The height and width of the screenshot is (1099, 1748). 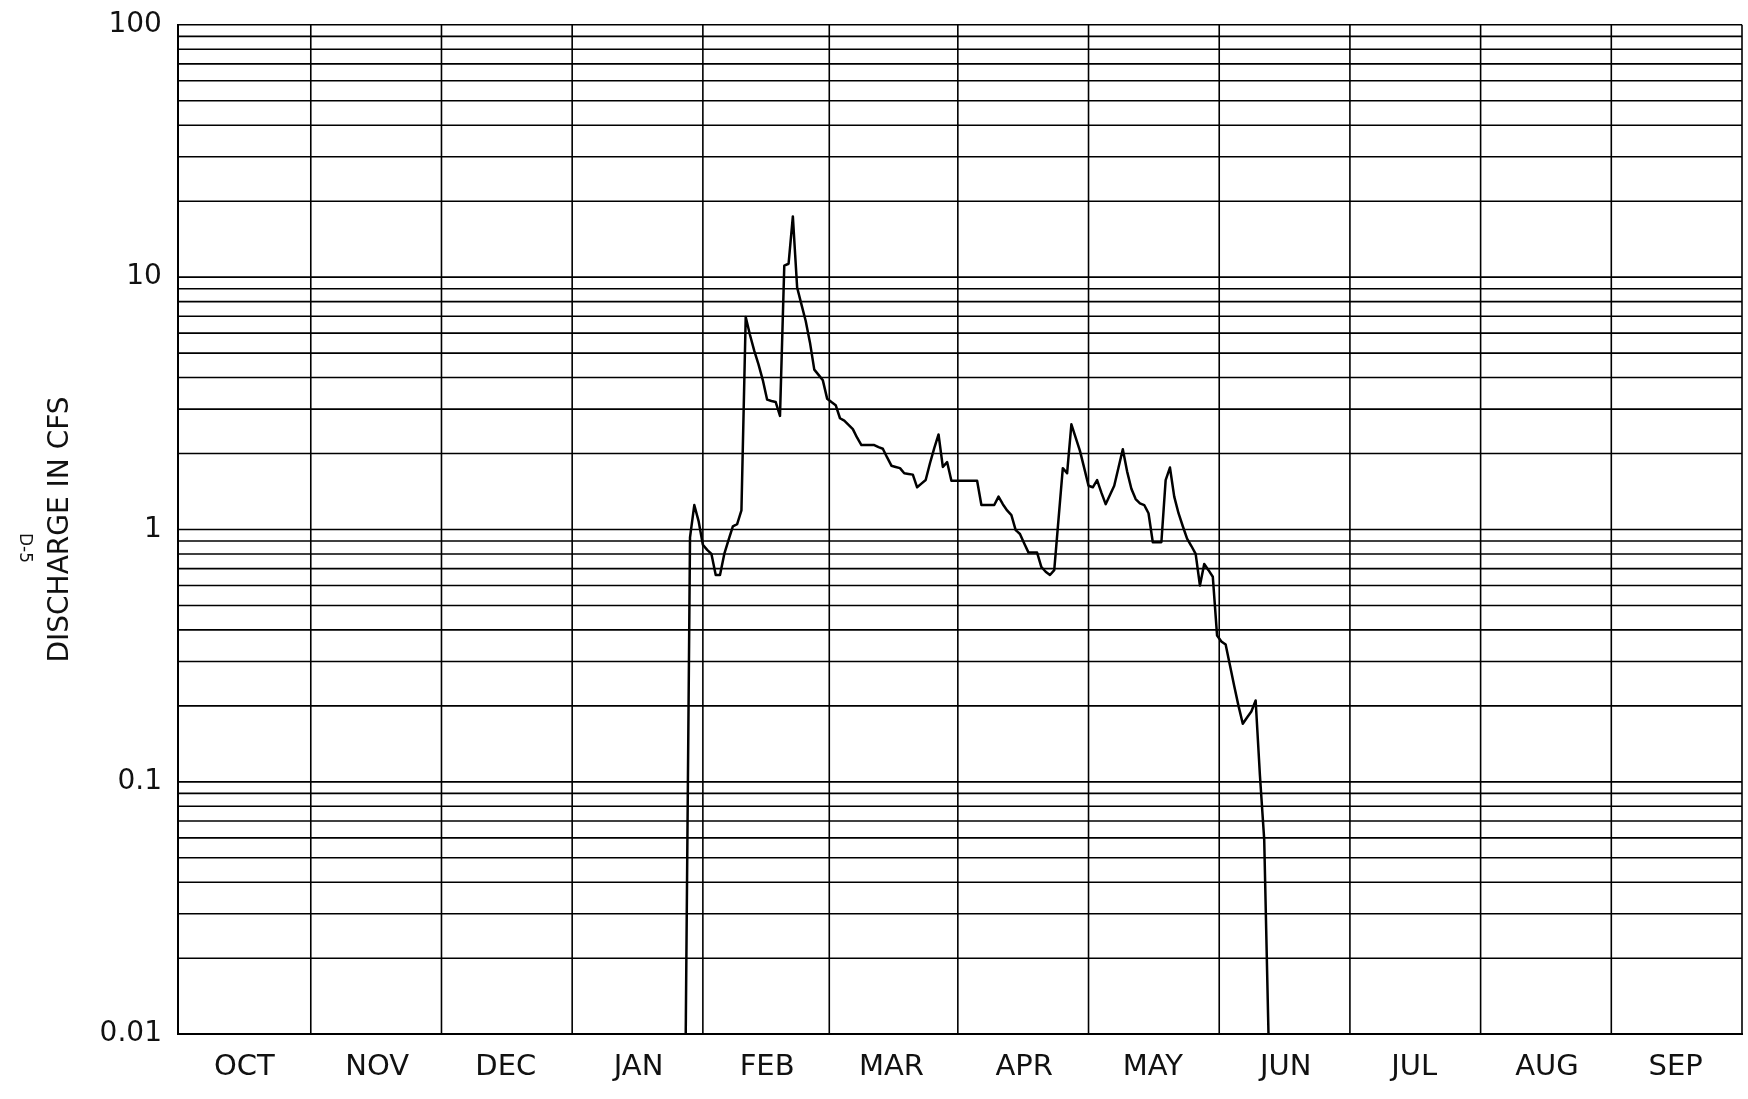 I want to click on x-tick-label: APR, so click(x=1024, y=1065).